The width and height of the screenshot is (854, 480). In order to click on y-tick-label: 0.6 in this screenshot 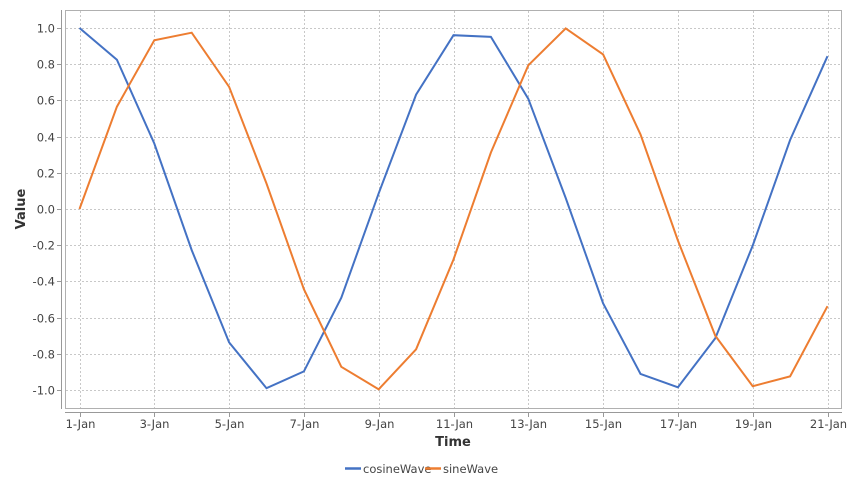, I will do `click(46, 101)`.